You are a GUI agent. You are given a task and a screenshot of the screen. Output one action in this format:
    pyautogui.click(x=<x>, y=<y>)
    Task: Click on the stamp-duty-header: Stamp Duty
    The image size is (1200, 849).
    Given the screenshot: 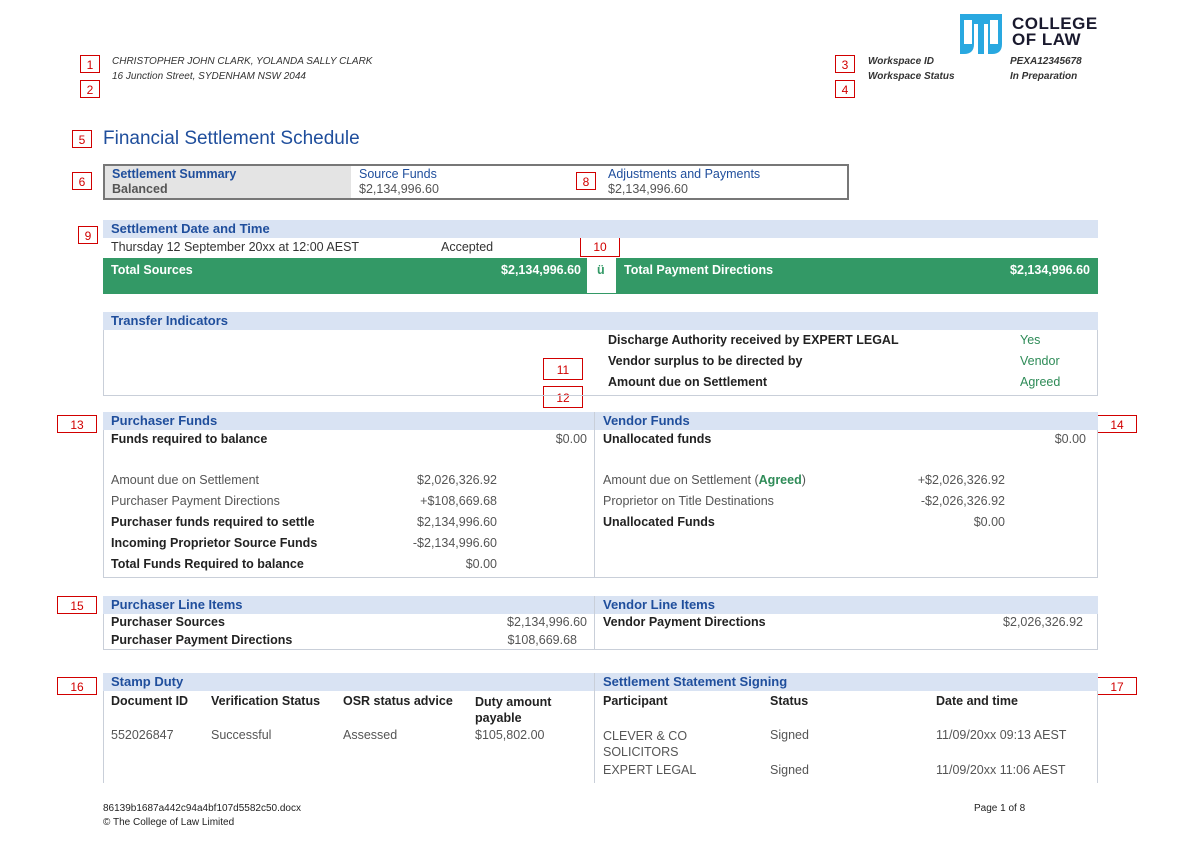 What is the action you would take?
    pyautogui.click(x=348, y=682)
    